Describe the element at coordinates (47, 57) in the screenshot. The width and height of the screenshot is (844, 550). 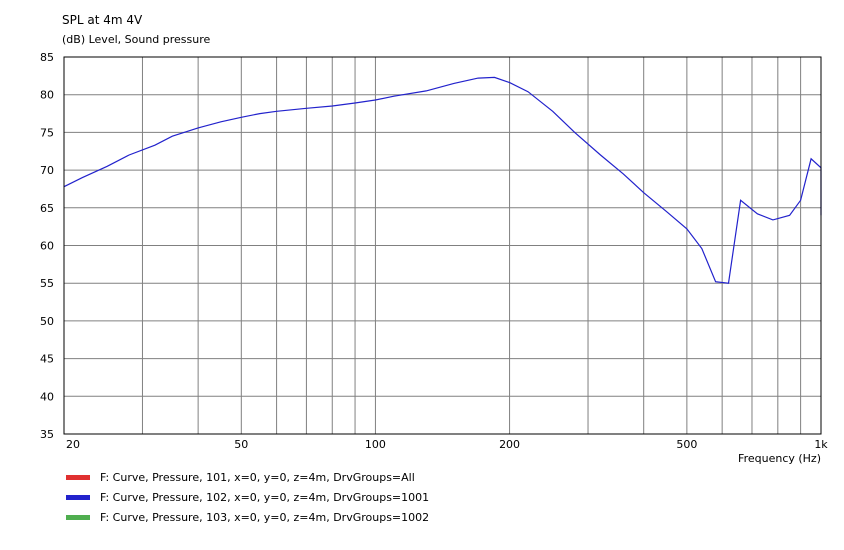
I see `y-tick-label: 85` at that location.